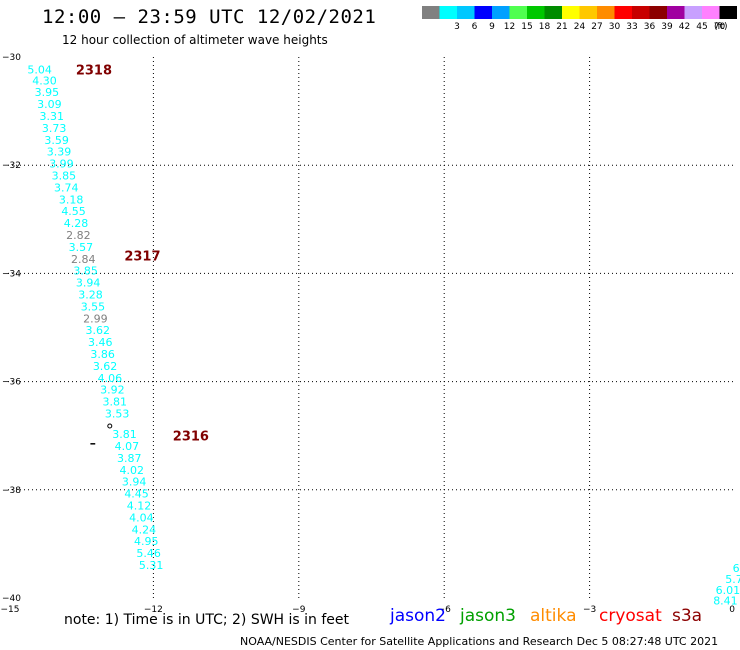 Image resolution: width=740 pixels, height=650 pixels. I want to click on legend-label: 24, so click(580, 27).